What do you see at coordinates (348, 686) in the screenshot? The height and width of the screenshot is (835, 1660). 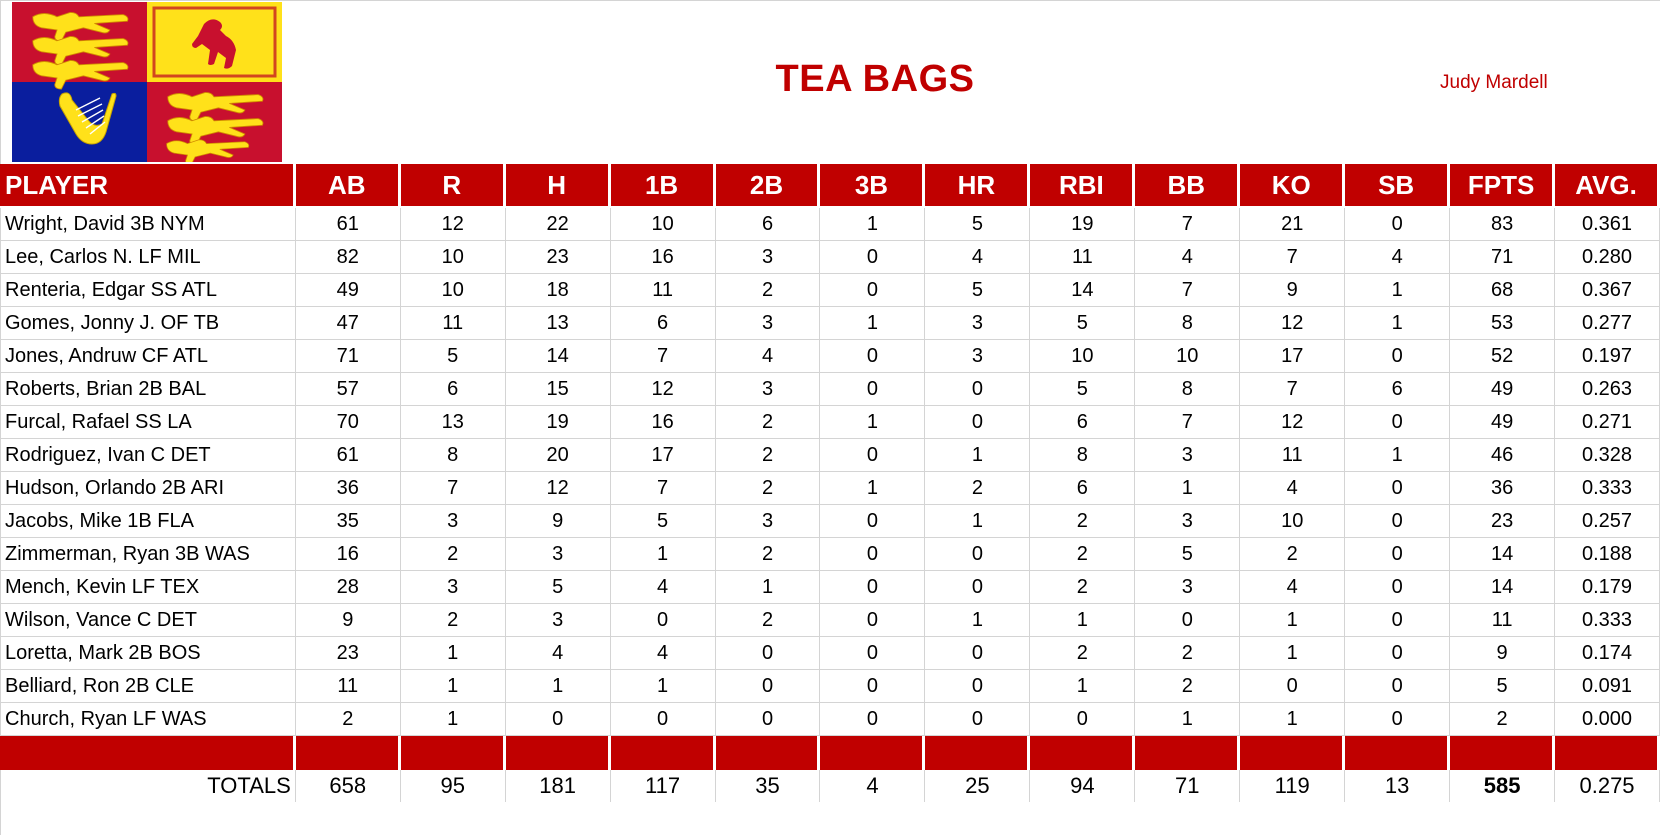 I see `stat-cell-ab: 11` at bounding box center [348, 686].